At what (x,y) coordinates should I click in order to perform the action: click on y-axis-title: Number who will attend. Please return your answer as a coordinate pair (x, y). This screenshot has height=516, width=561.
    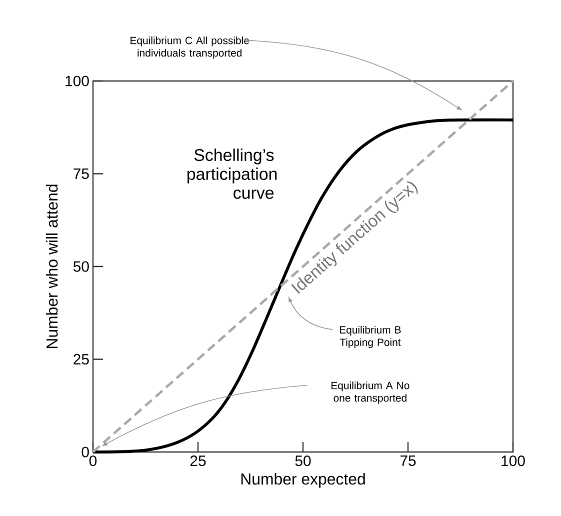
    Looking at the image, I should click on (52, 266).